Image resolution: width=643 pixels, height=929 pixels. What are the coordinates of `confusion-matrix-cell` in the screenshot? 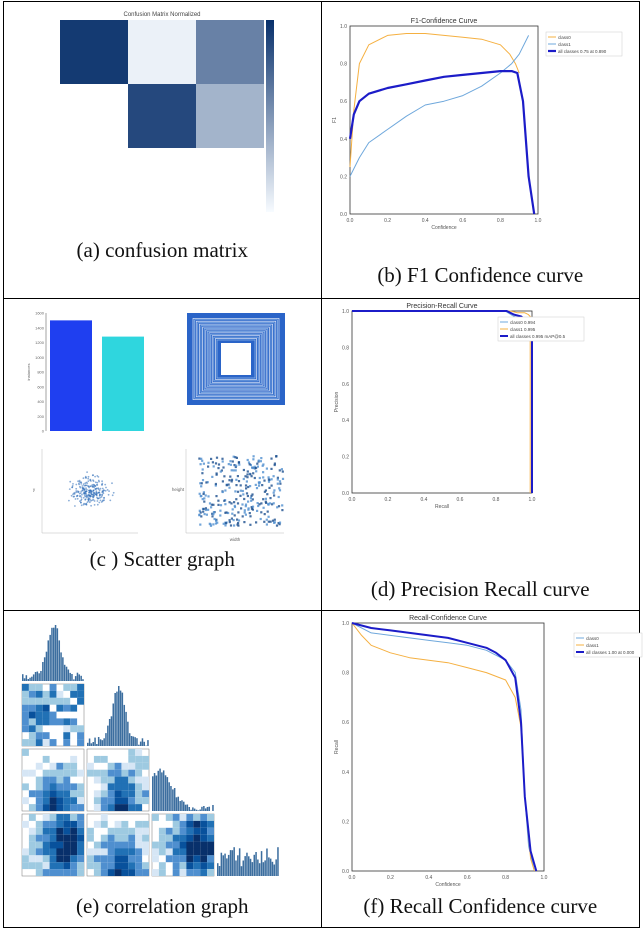 It's located at (162, 116).